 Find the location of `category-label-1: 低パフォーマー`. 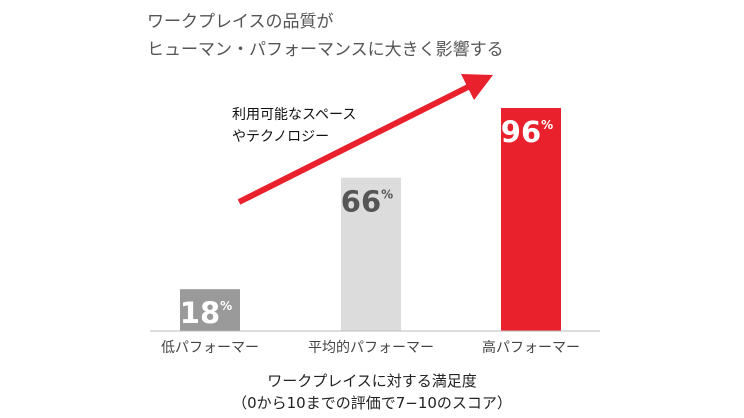

category-label-1: 低パフォーマー is located at coordinates (210, 348).